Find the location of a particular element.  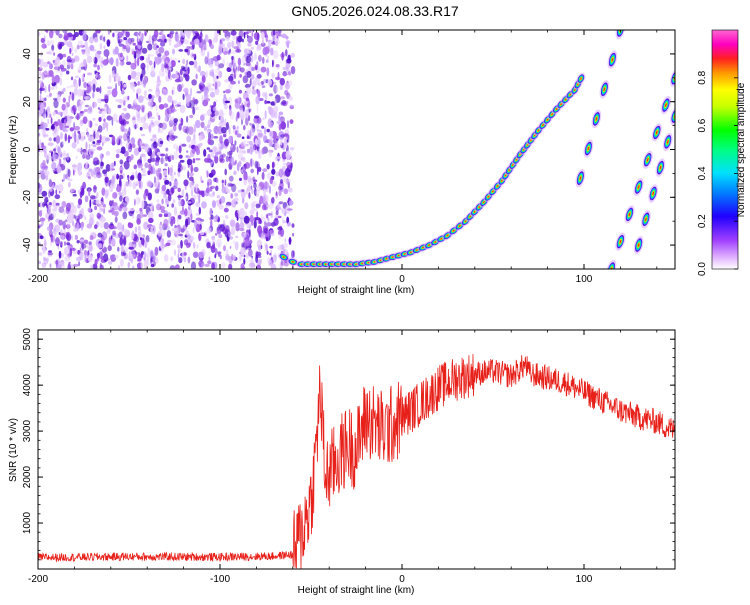

y-tick-label: 2000 is located at coordinates (27, 477).